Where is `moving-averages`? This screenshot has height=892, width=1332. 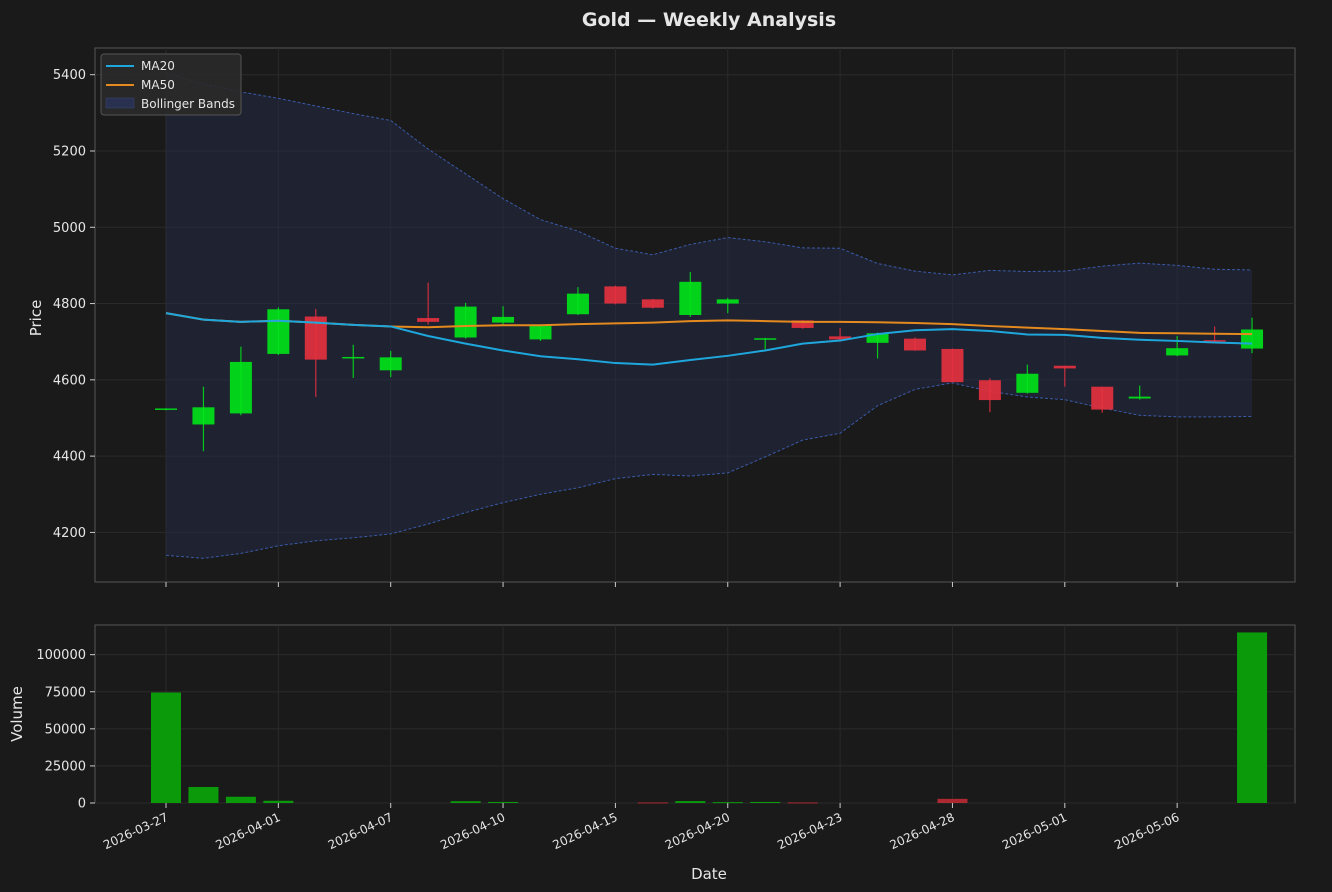
moving-averages is located at coordinates (709, 339).